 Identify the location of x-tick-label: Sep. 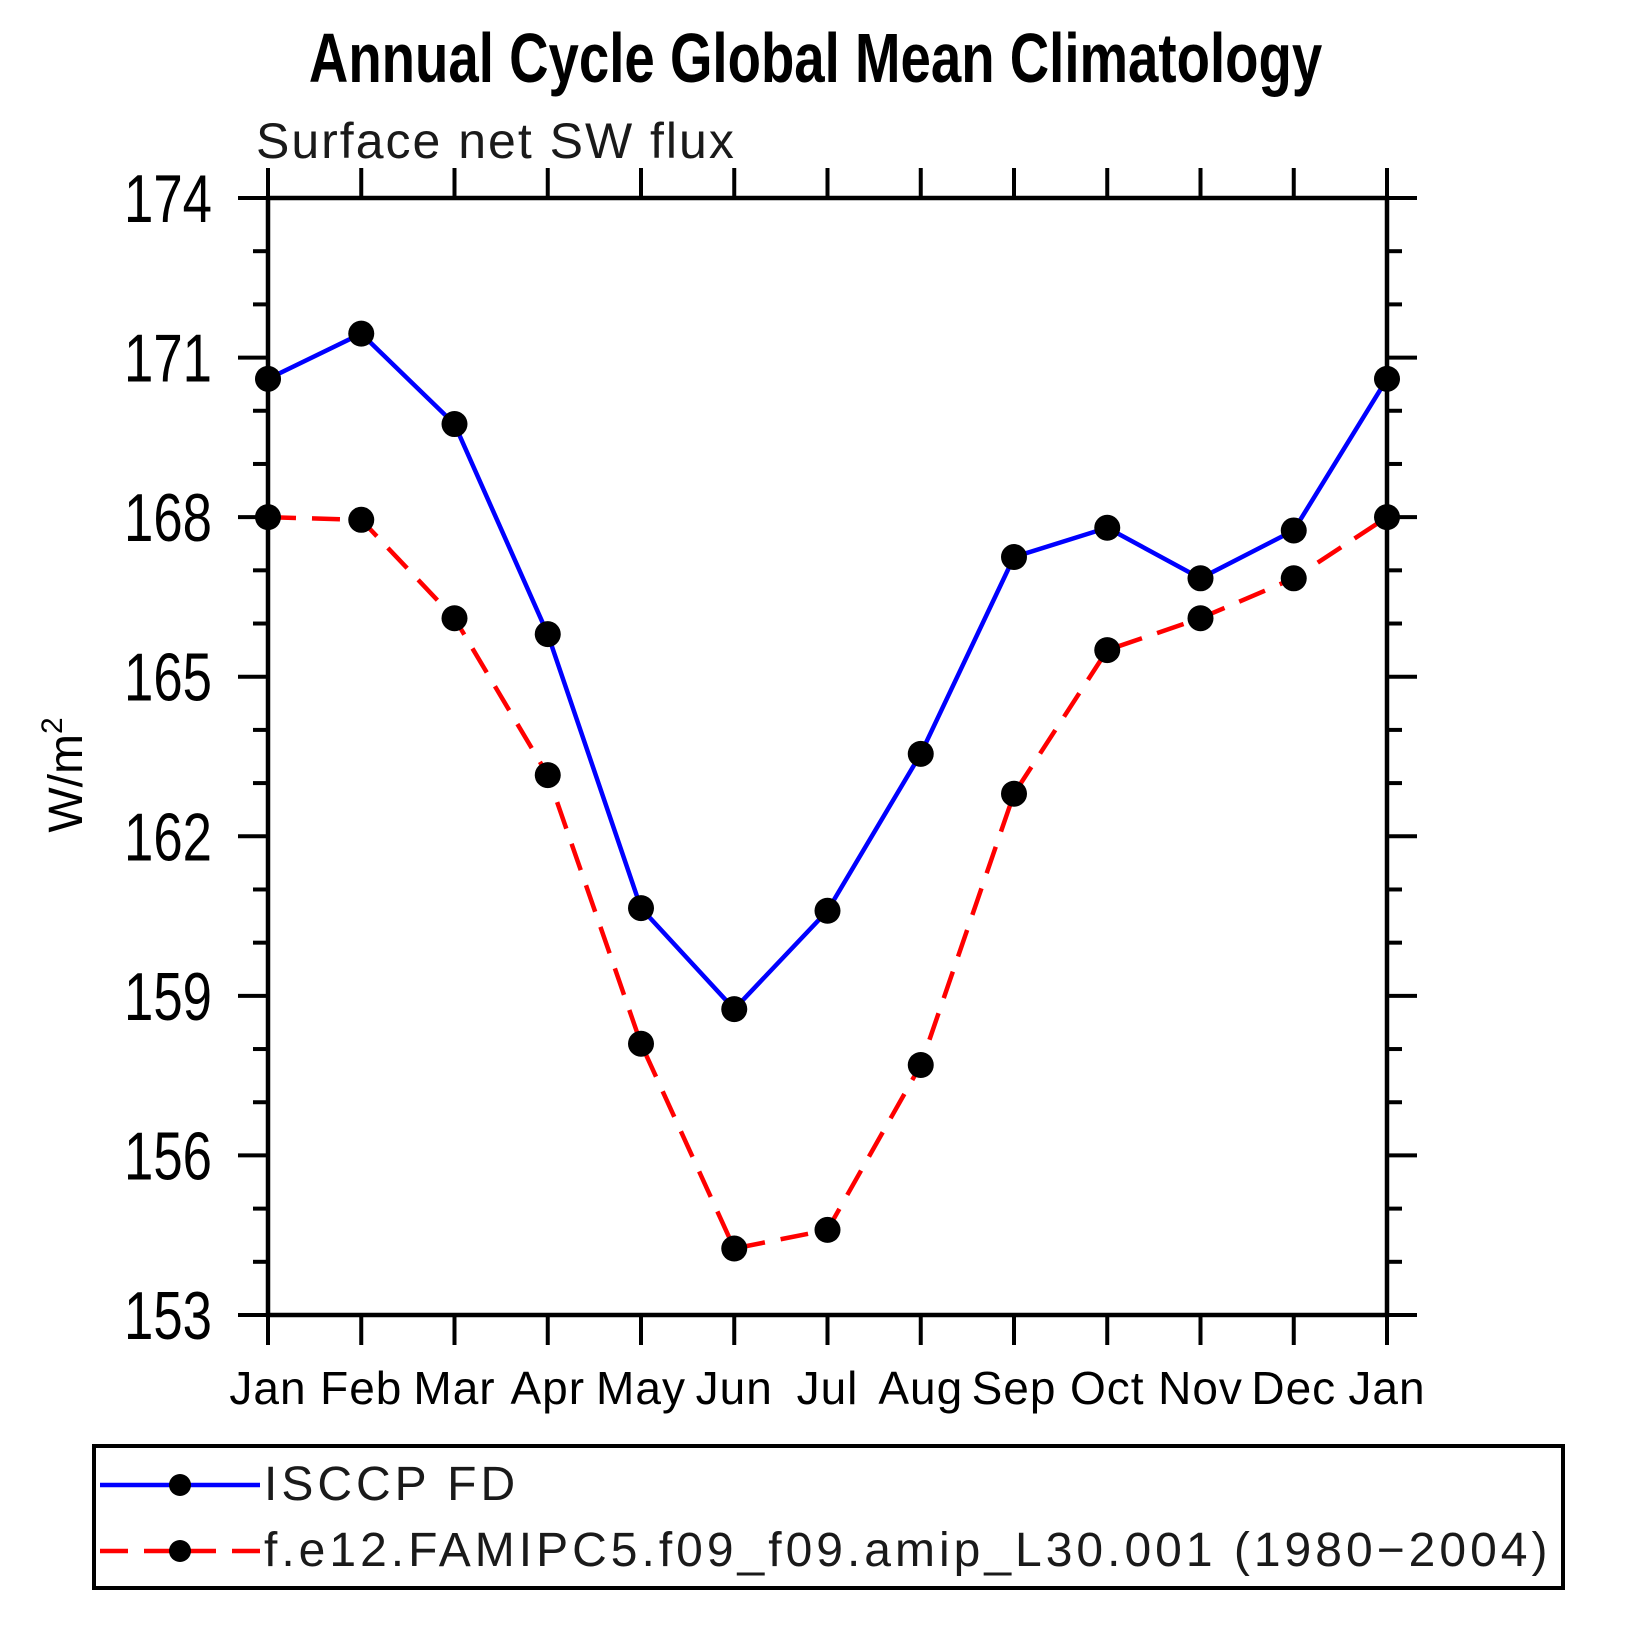
(1014, 1388).